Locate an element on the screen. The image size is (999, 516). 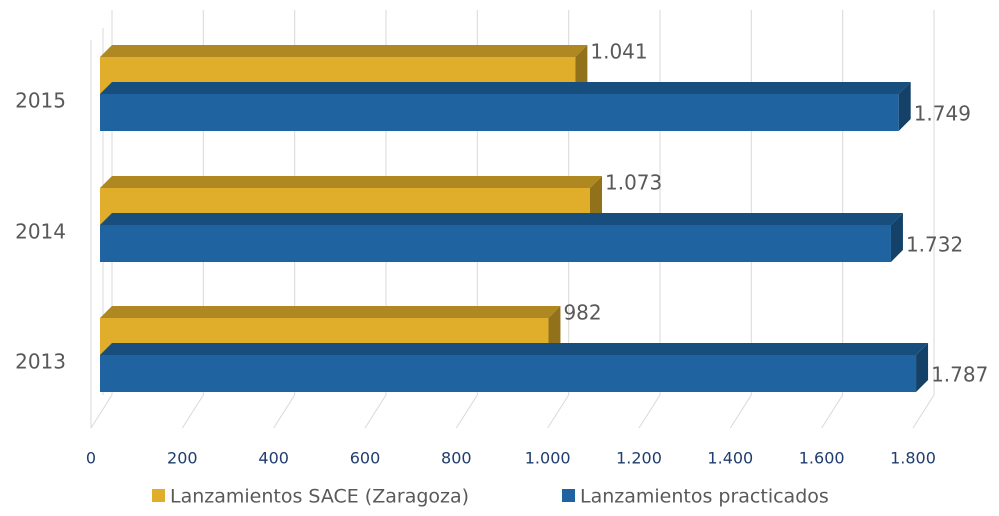
y-tick-label: 2014 is located at coordinates (40, 232).